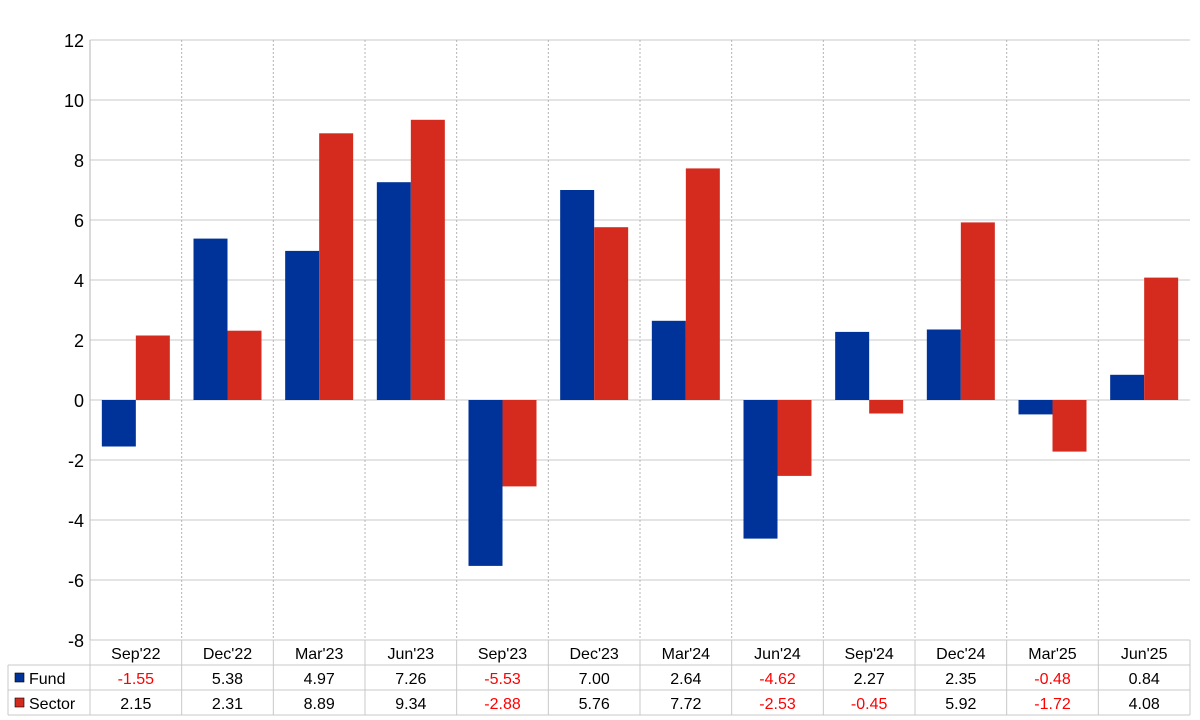  I want to click on legend-swatch-fund, so click(19, 677).